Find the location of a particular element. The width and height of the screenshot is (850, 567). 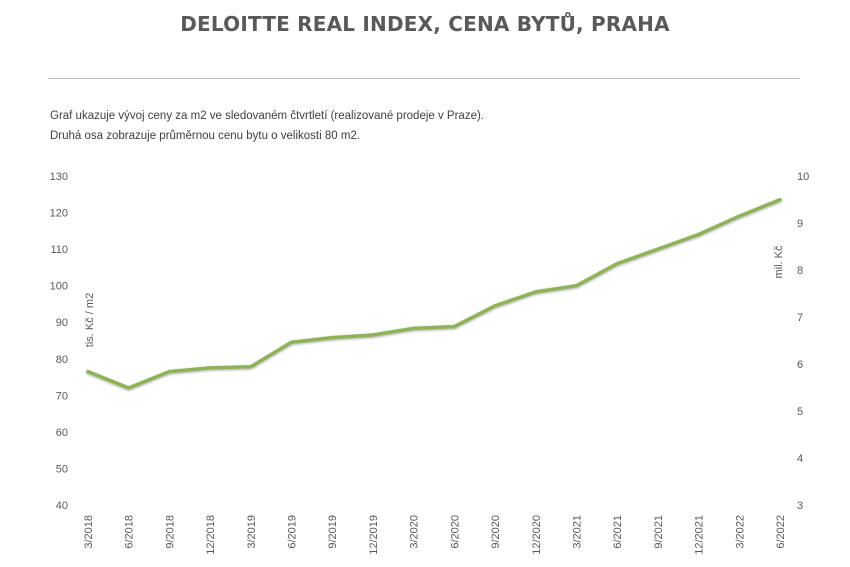

y-tick-label: 60 is located at coordinates (62, 433).